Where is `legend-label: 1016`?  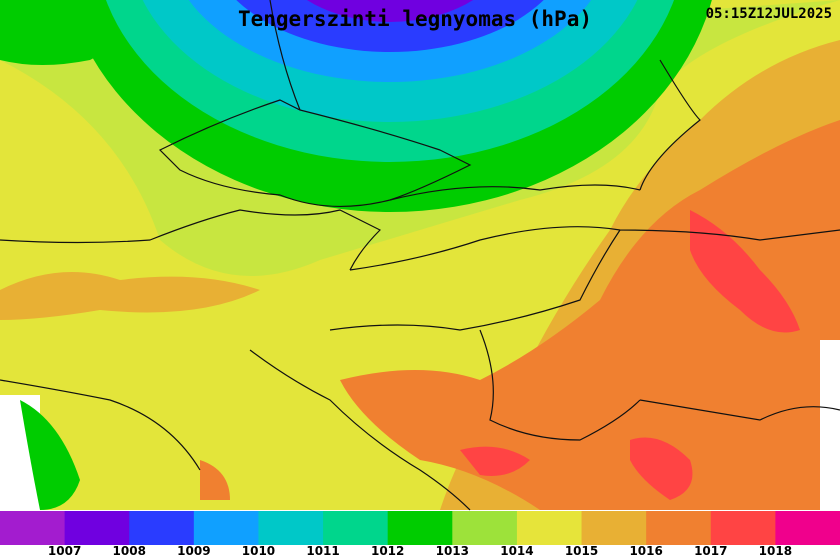
legend-label: 1016 is located at coordinates (645, 551).